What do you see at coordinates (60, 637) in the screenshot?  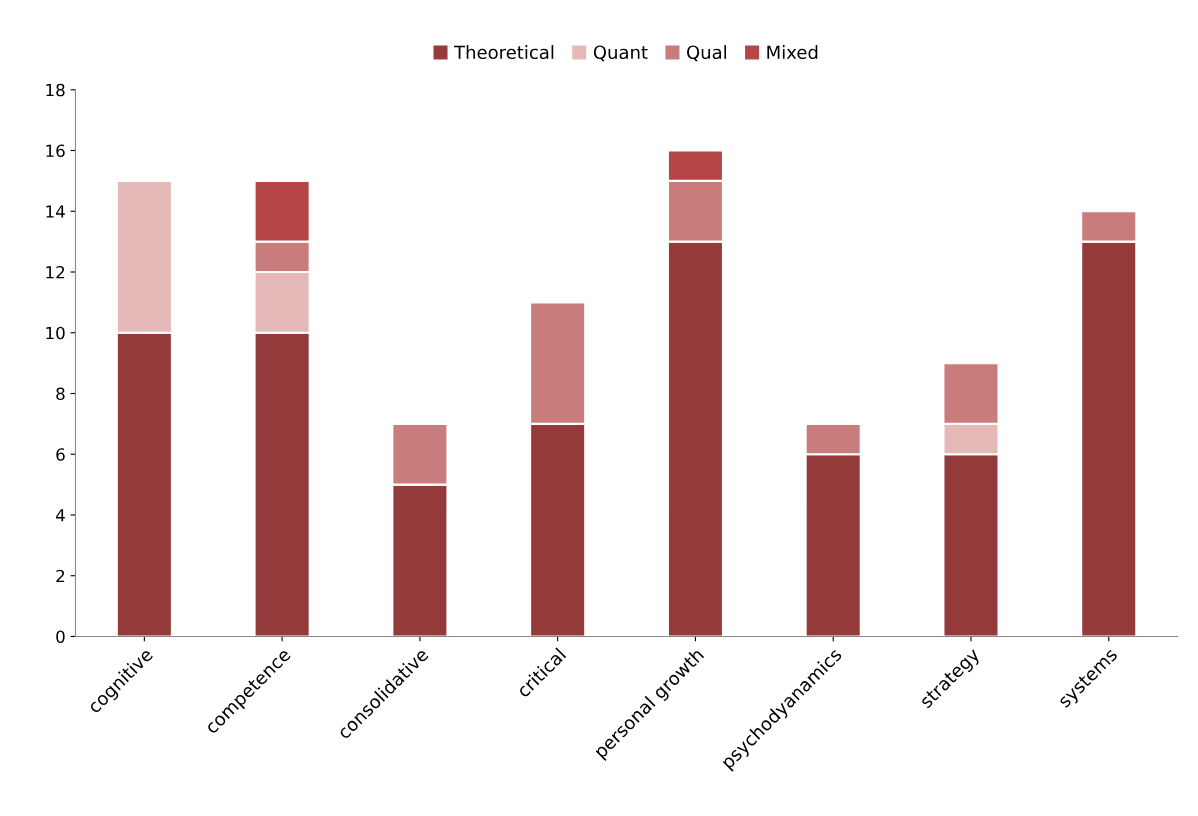 I see `y-tick-label: 0` at bounding box center [60, 637].